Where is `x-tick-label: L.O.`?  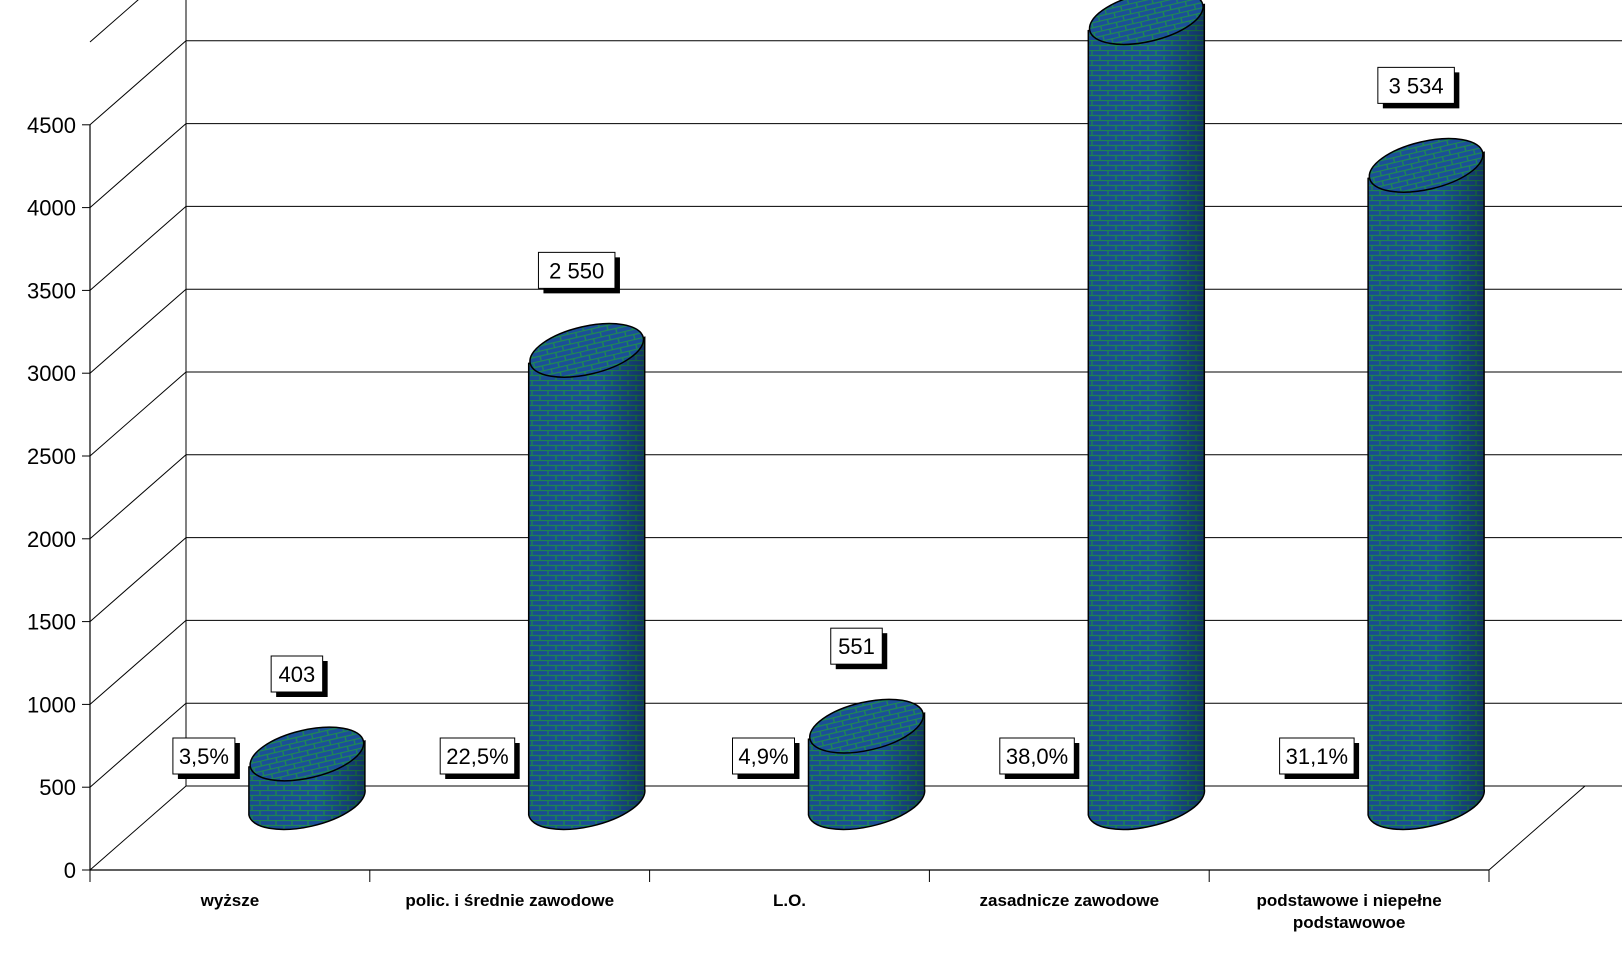
x-tick-label: L.O. is located at coordinates (789, 900).